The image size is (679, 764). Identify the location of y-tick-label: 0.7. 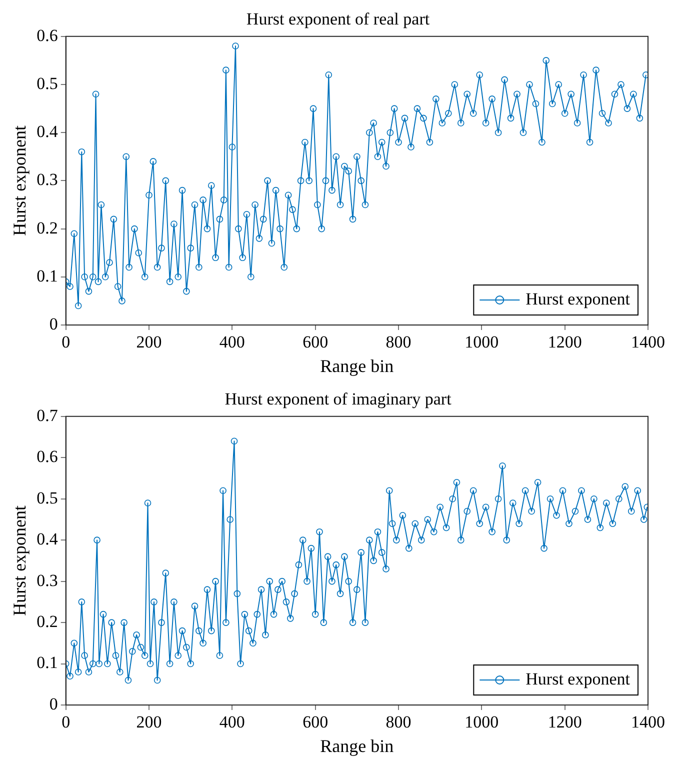
(47, 415).